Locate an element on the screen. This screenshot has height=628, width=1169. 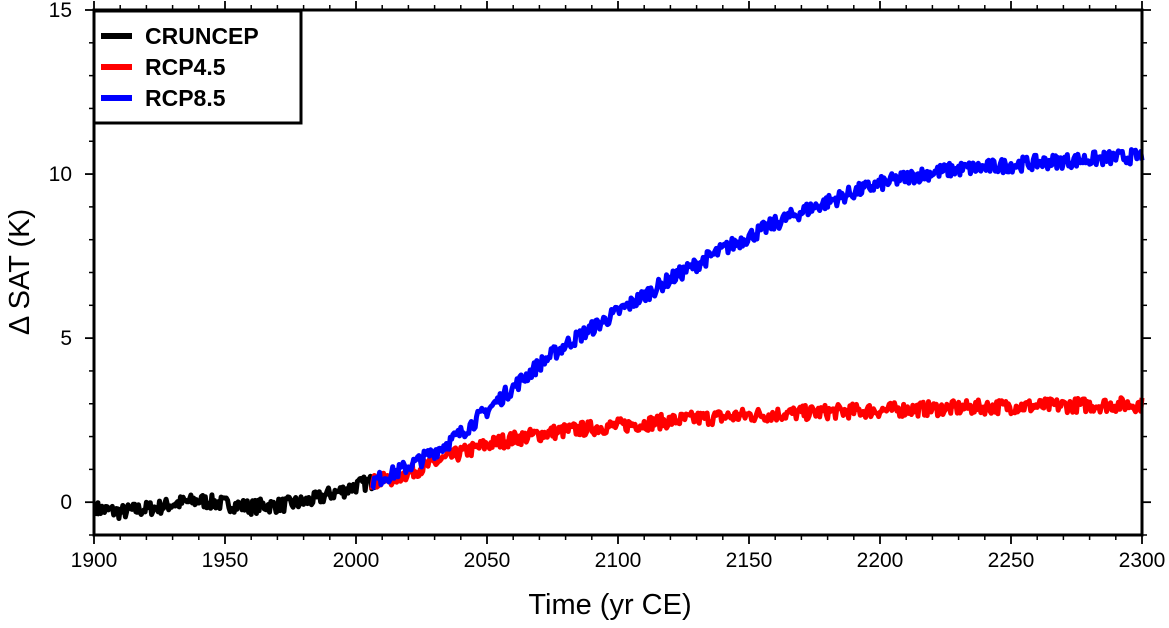
y-tick-label: 15 is located at coordinates (60, 11).